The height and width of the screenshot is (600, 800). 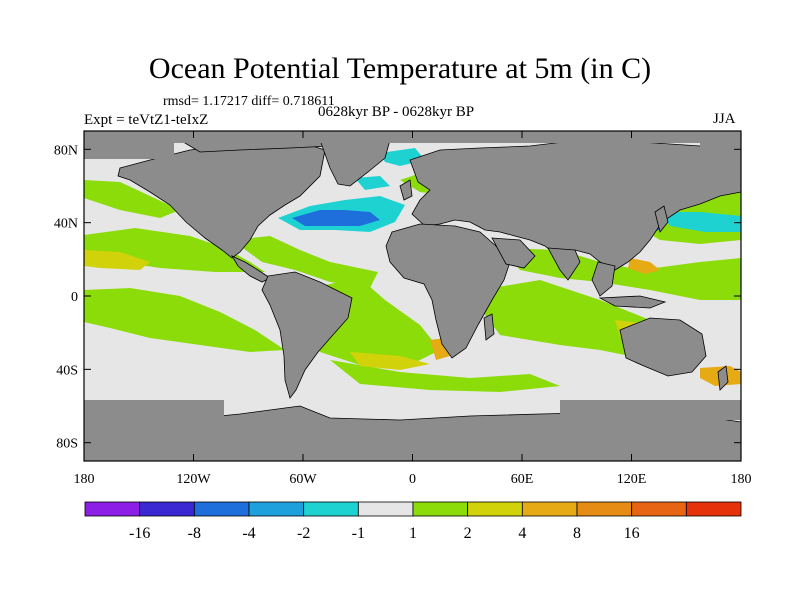 What do you see at coordinates (632, 479) in the screenshot?
I see `x-tick-label: 120E` at bounding box center [632, 479].